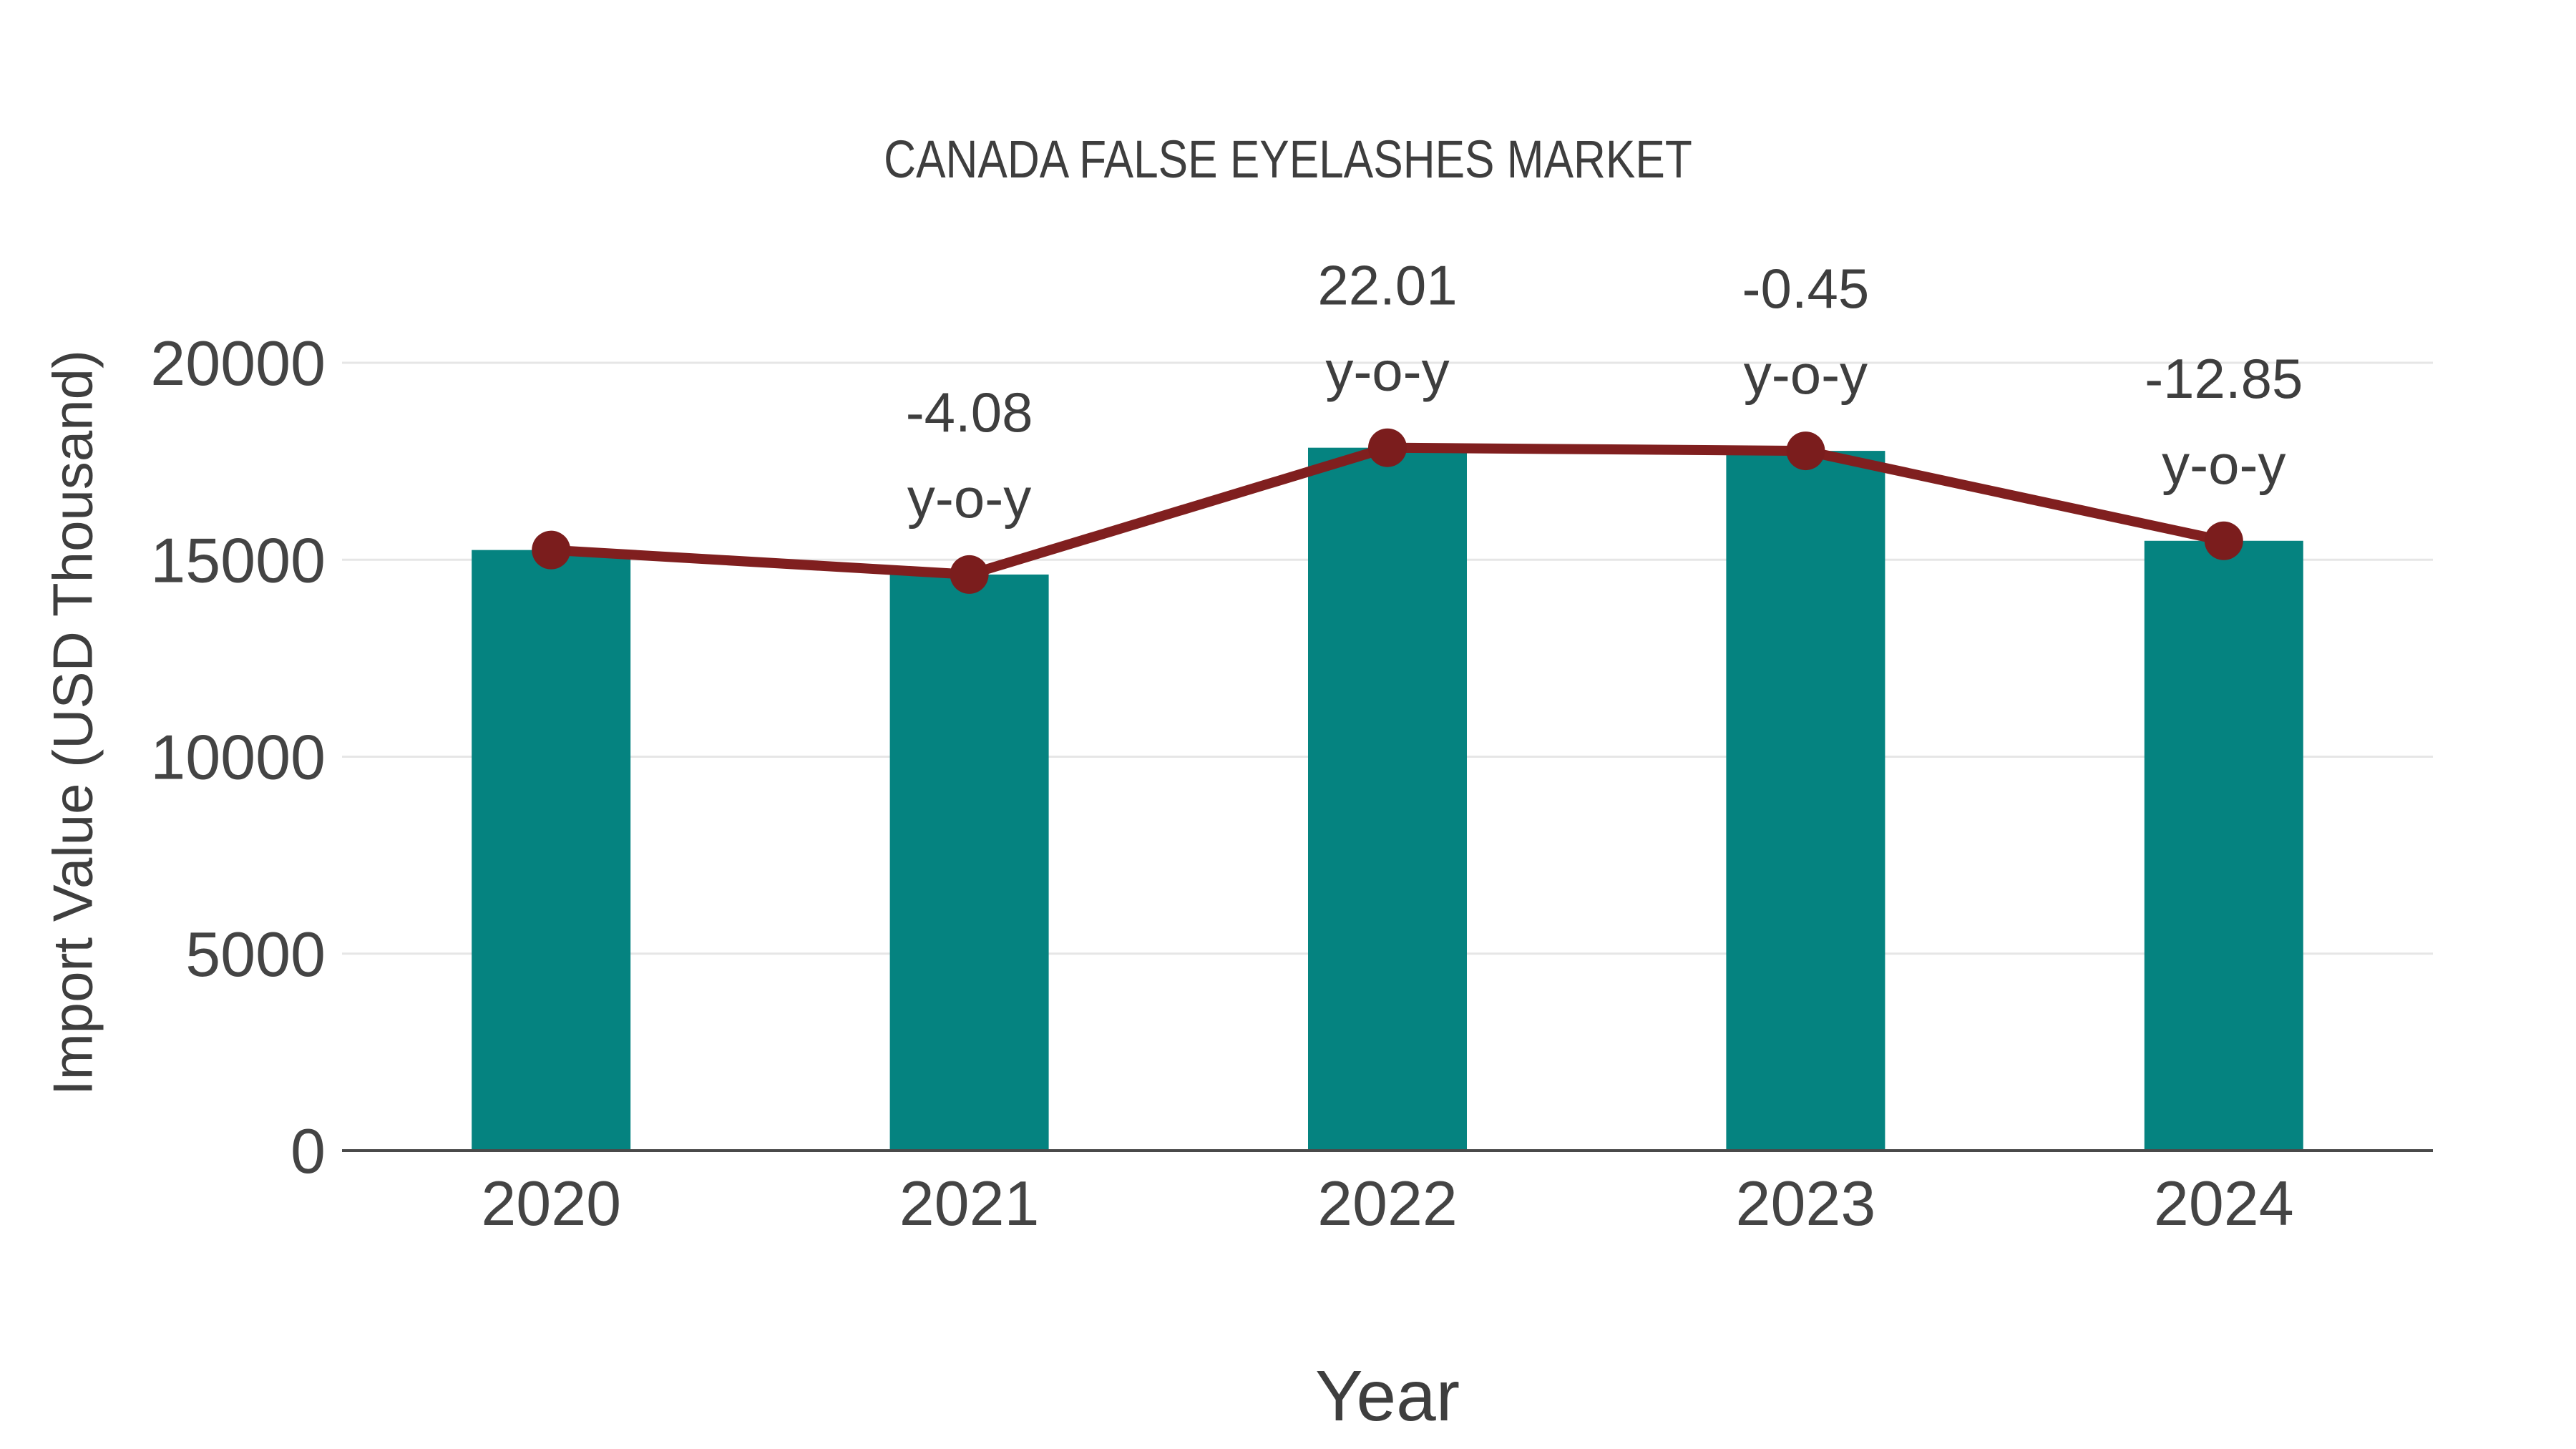 The image size is (2576, 1449). What do you see at coordinates (1806, 1203) in the screenshot?
I see `x-tick-label-2023: 2023` at bounding box center [1806, 1203].